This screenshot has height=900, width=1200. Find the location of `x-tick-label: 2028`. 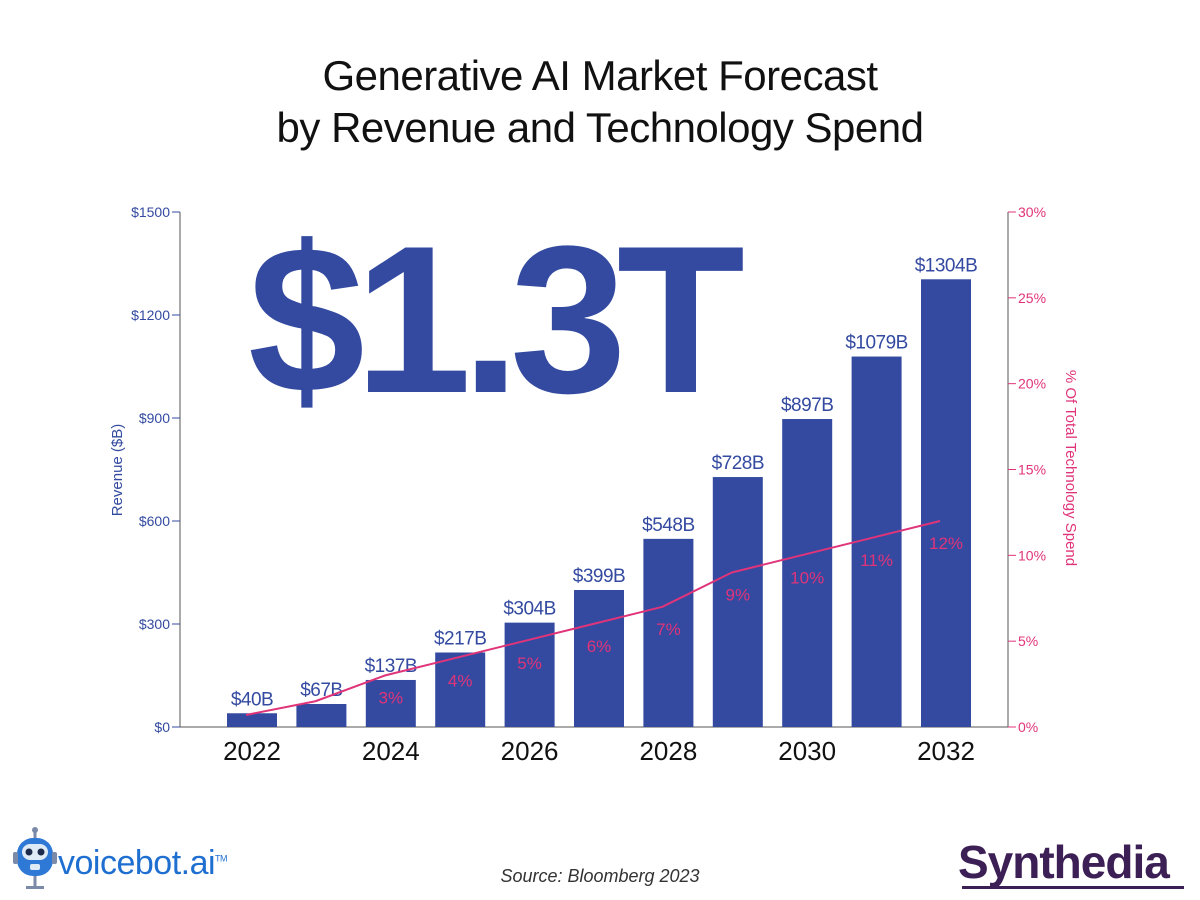

x-tick-label: 2028 is located at coordinates (668, 751).